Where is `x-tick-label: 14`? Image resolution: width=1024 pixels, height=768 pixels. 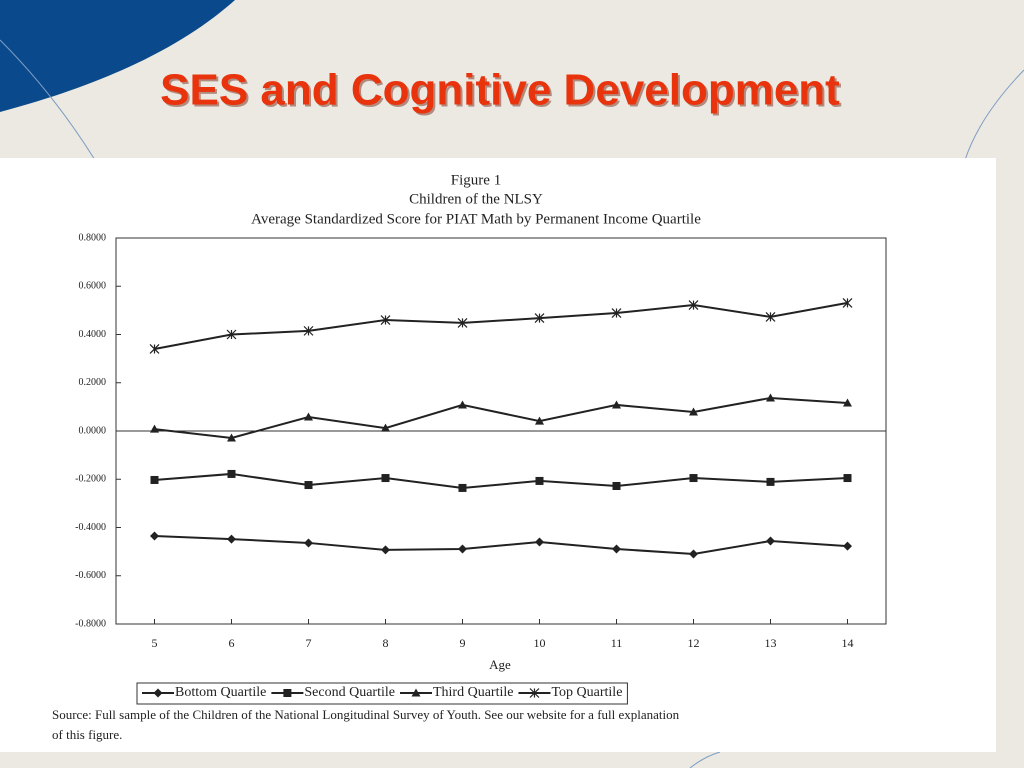 x-tick-label: 14 is located at coordinates (848, 643).